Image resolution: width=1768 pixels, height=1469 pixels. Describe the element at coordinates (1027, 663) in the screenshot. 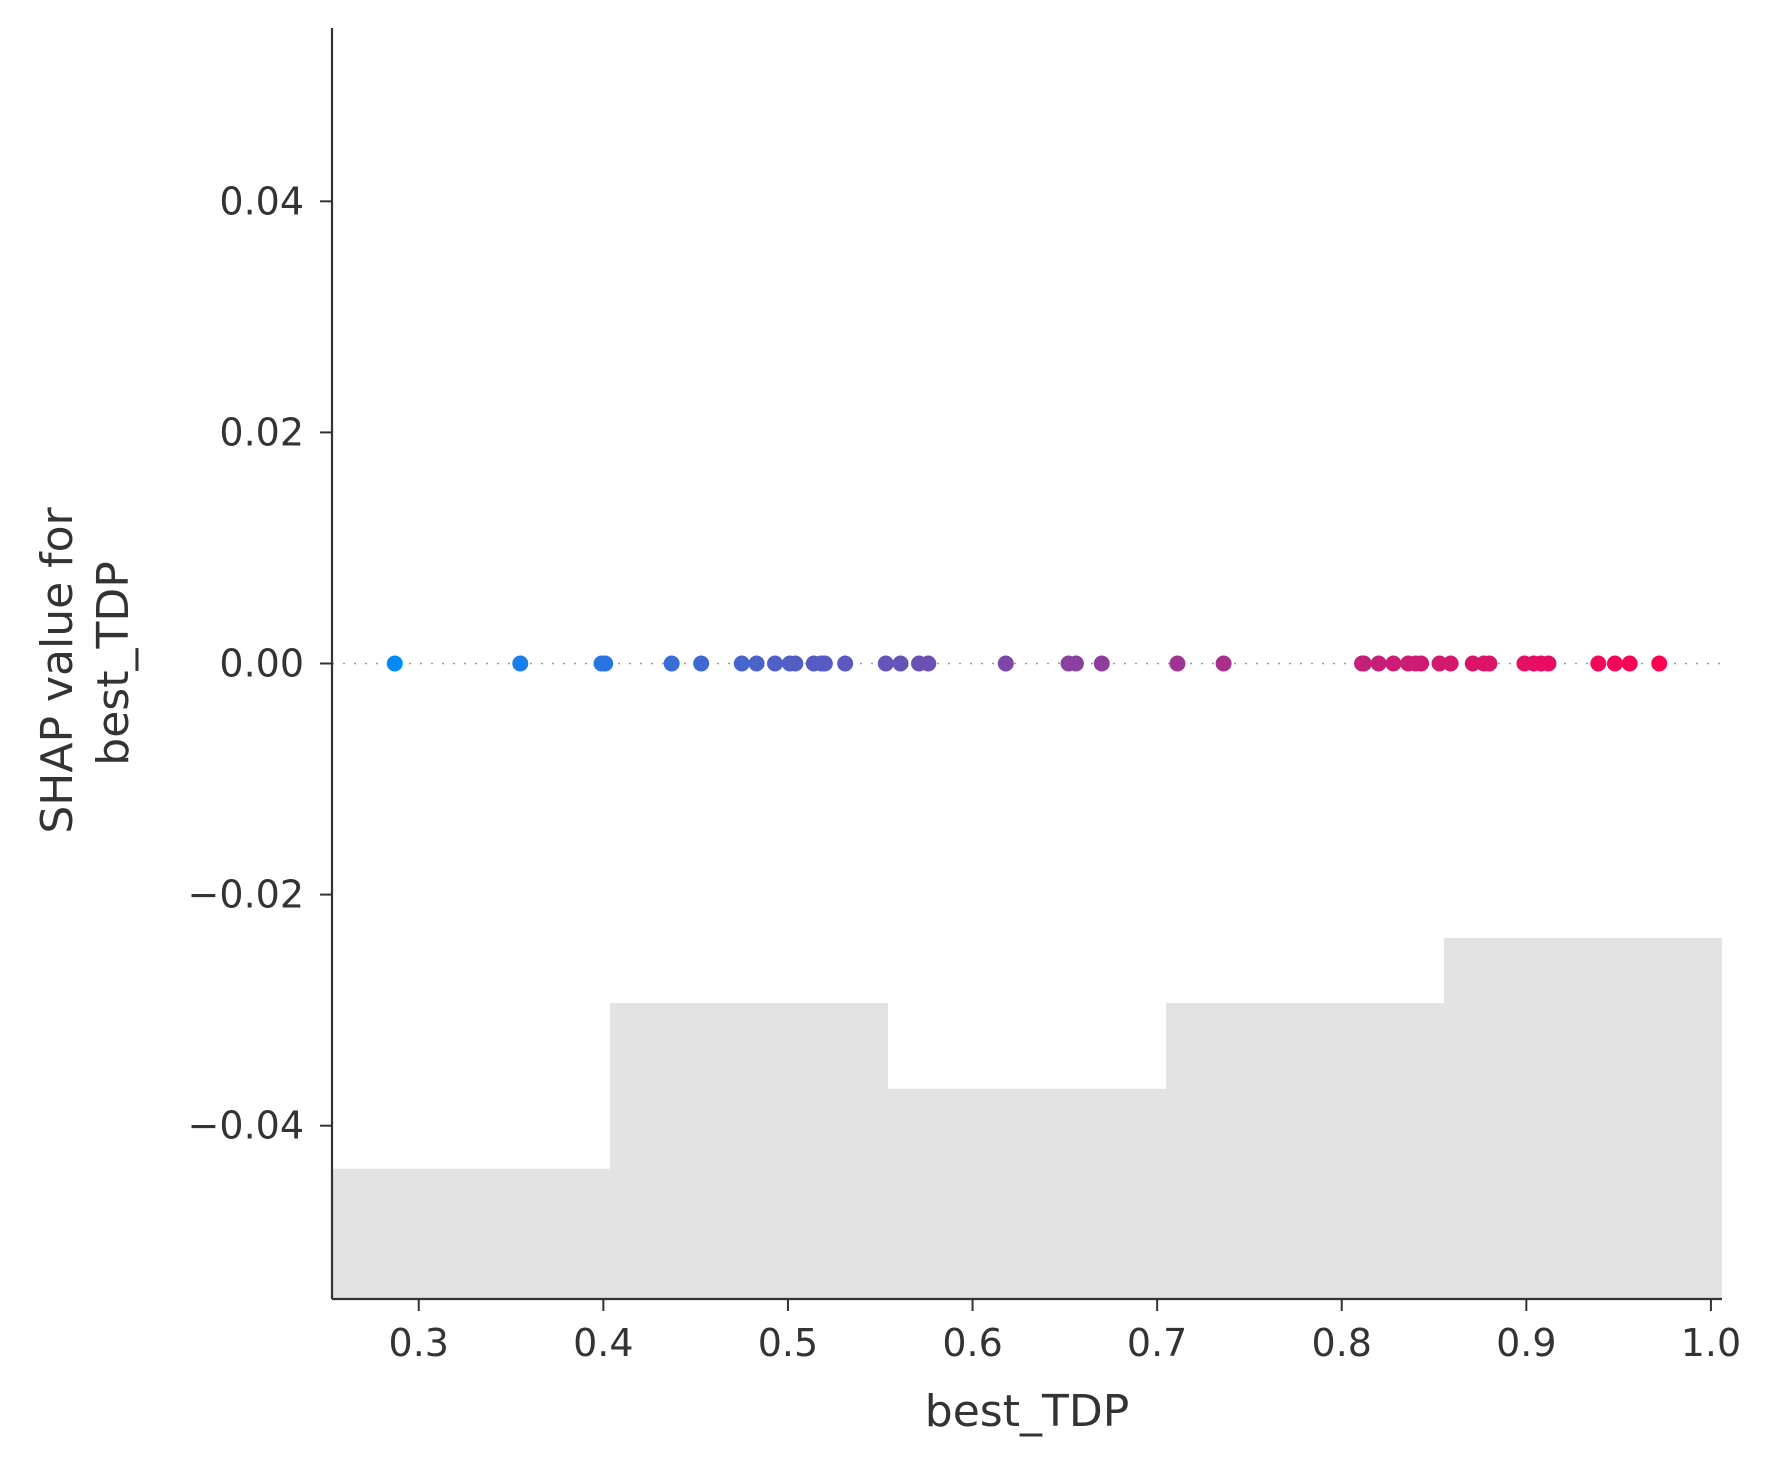

I see `points-layer` at that location.